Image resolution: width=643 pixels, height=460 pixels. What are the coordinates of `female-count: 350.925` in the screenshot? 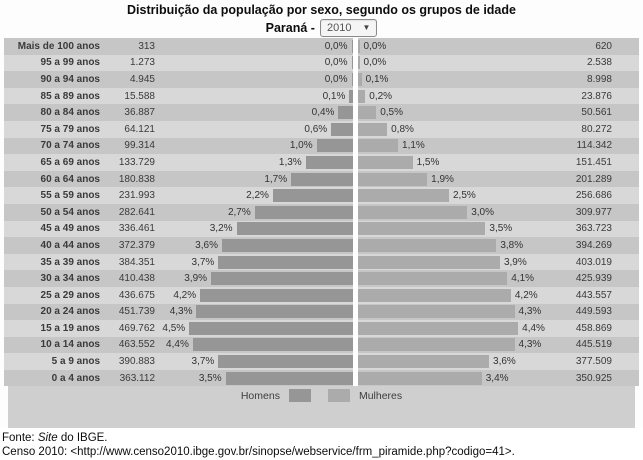 It's located at (593, 378).